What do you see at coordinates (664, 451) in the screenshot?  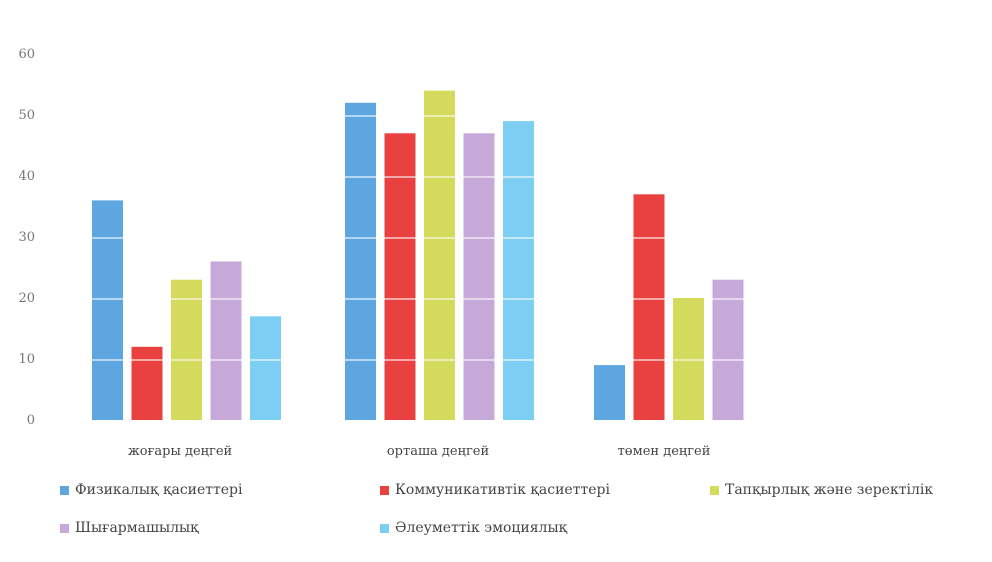 I see `x-category-label: төмен деңгей` at bounding box center [664, 451].